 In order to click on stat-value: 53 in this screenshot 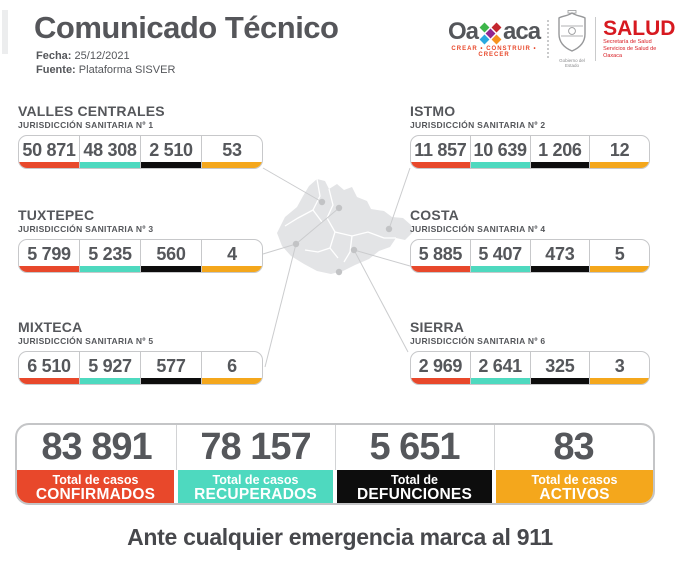, I will do `click(232, 149)`.